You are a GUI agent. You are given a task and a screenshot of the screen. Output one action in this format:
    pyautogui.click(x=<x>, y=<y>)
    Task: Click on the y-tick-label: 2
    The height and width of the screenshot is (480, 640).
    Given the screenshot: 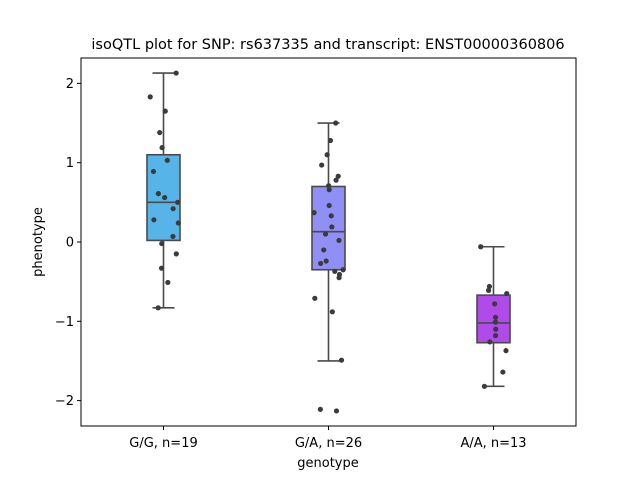 What is the action you would take?
    pyautogui.click(x=70, y=84)
    